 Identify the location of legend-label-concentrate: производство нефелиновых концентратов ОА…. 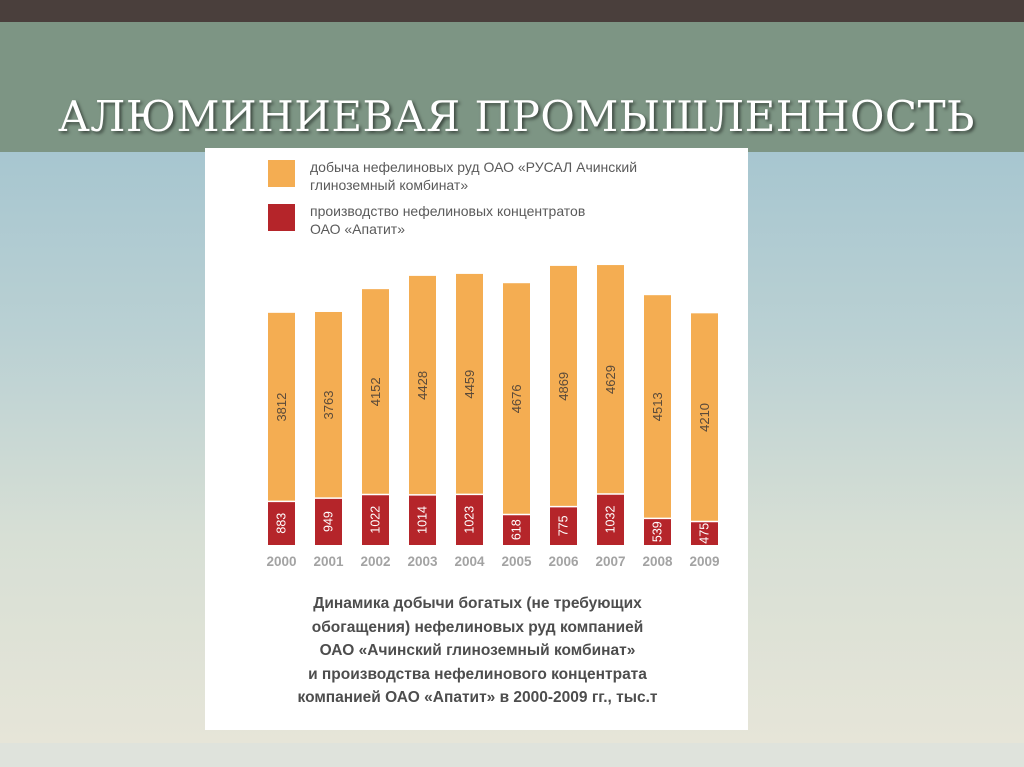
(520, 220).